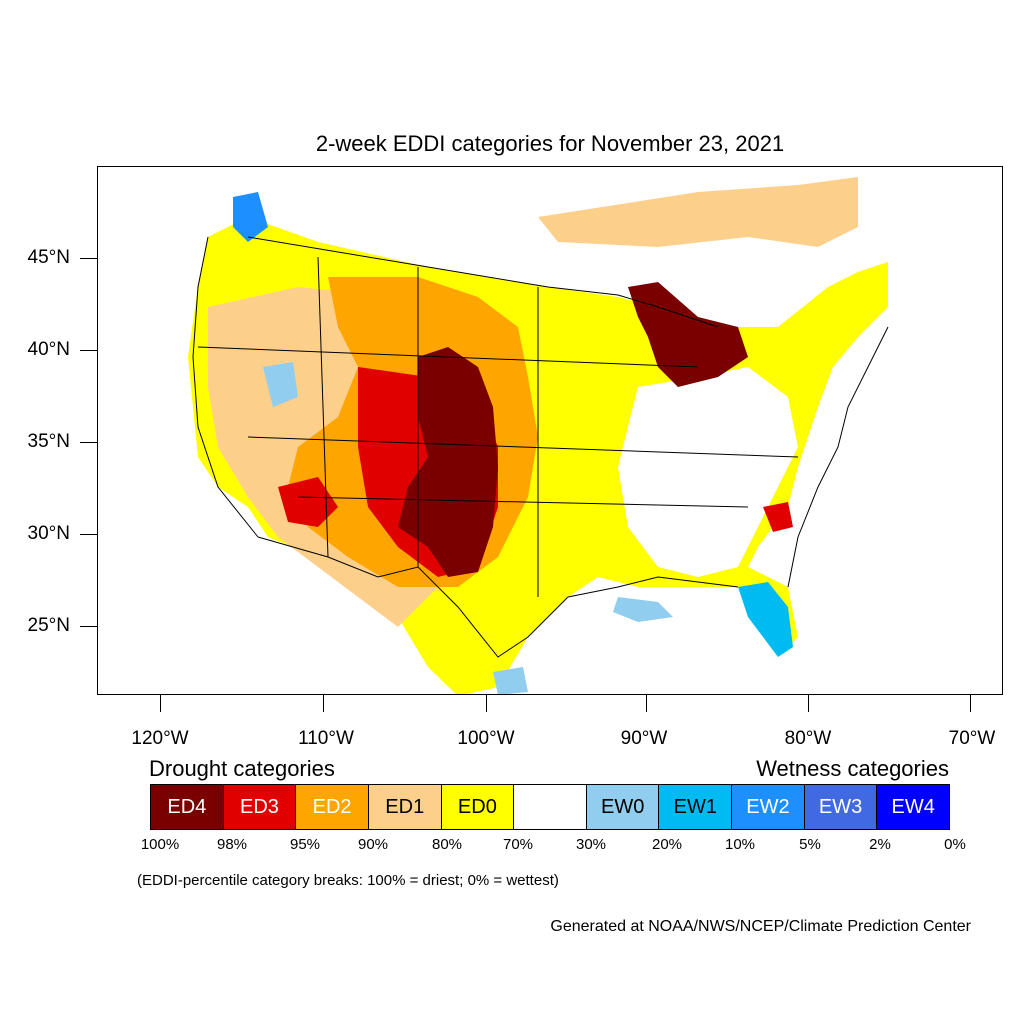 The width and height of the screenshot is (1024, 1024). What do you see at coordinates (653, 587) in the screenshot?
I see `gulf-coast` at bounding box center [653, 587].